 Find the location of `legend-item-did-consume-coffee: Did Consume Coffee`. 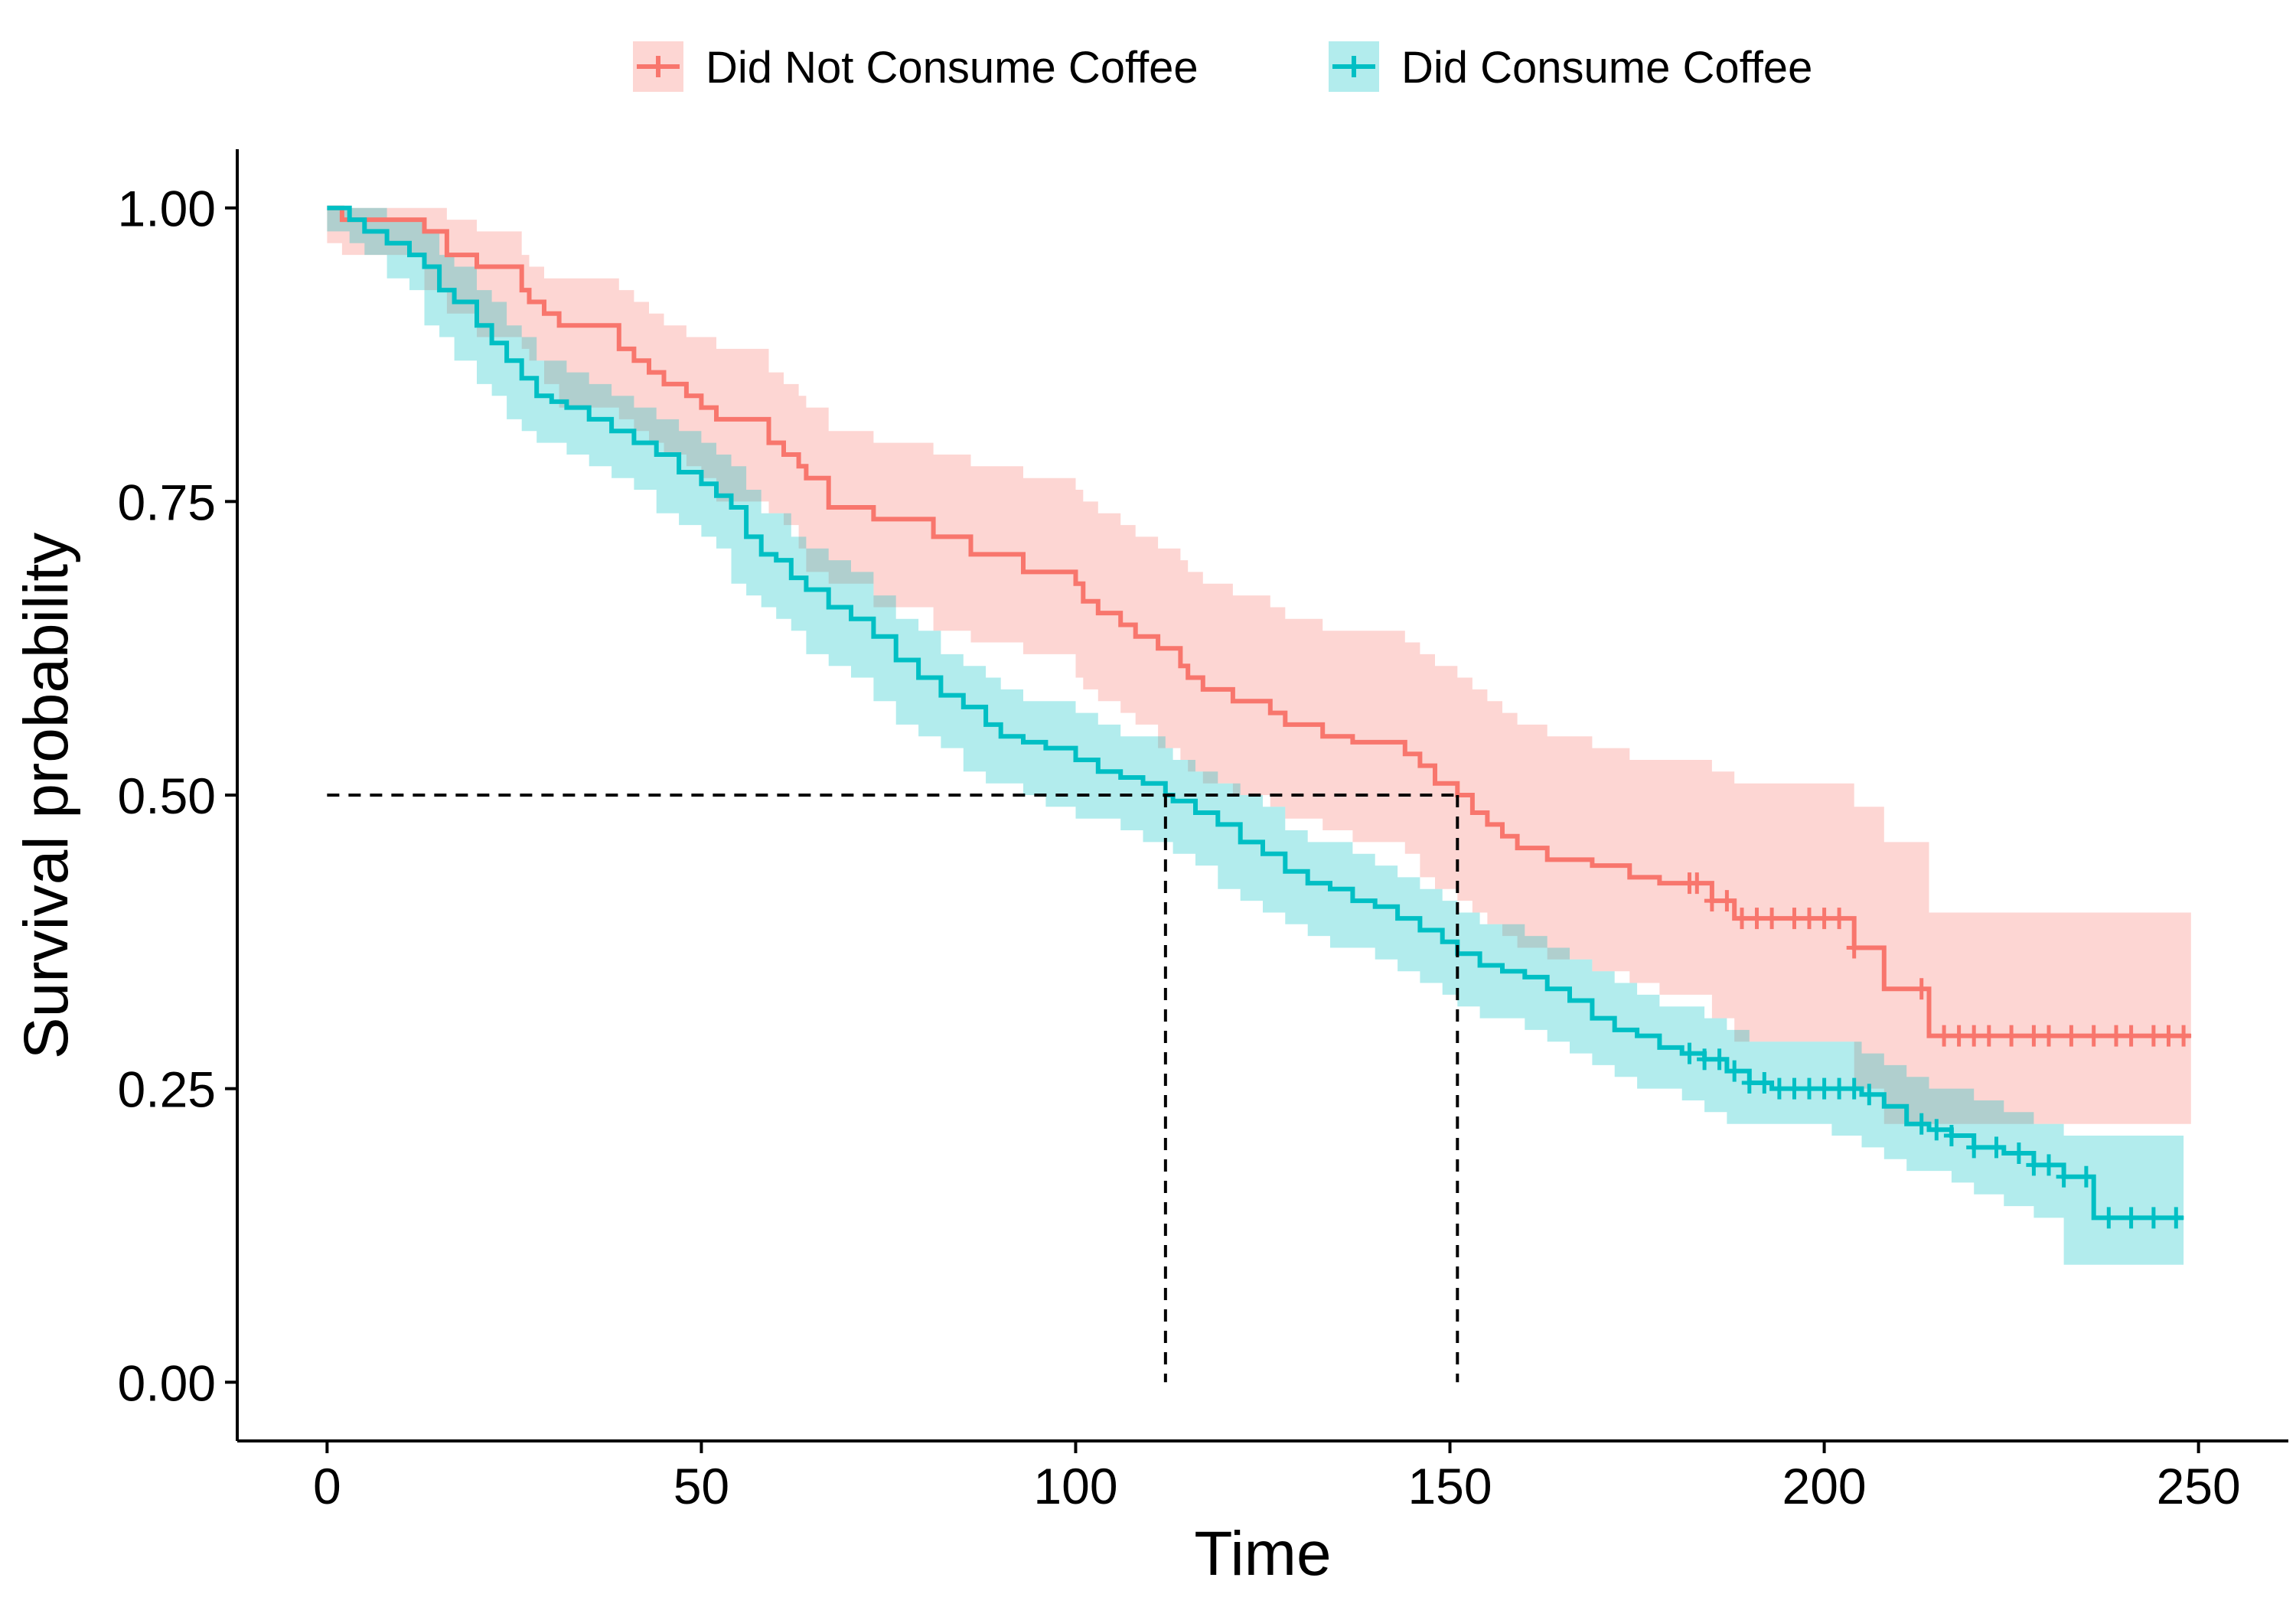

legend-item-did-consume-coffee: Did Consume Coffee is located at coordinates (1570, 67).